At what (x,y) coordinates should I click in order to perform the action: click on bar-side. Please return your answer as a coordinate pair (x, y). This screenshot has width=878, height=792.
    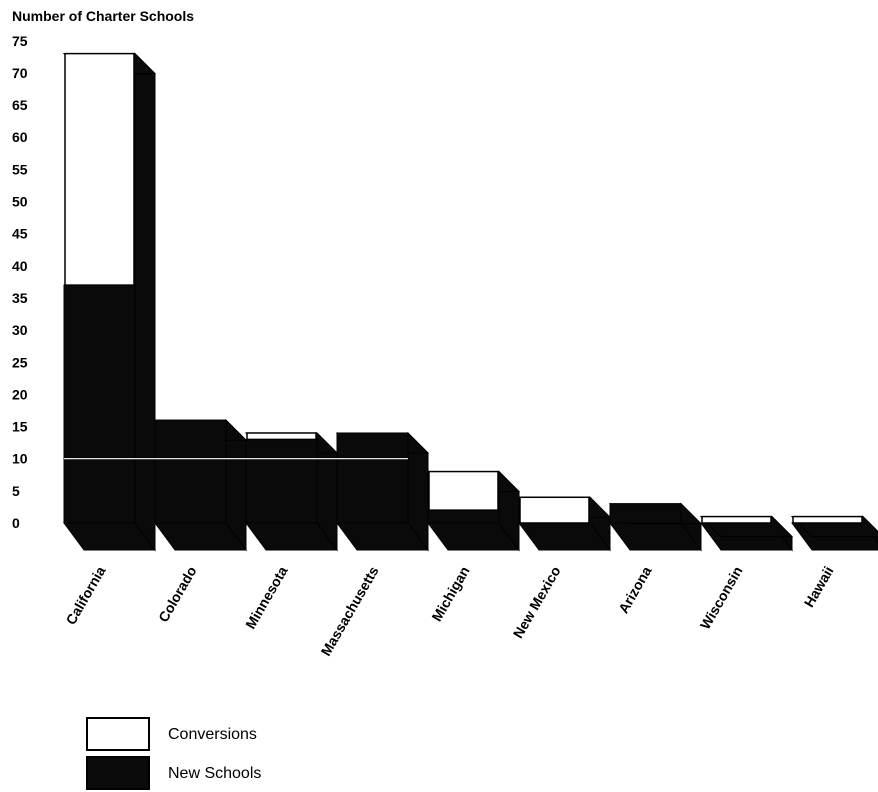
    Looking at the image, I should click on (145, 302).